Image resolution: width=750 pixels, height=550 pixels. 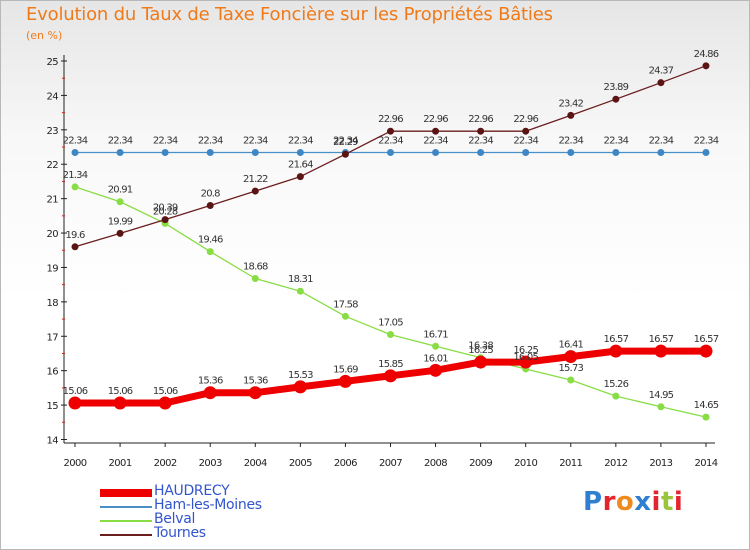 I want to click on data-label-tournes: 19.6, so click(x=75, y=235).